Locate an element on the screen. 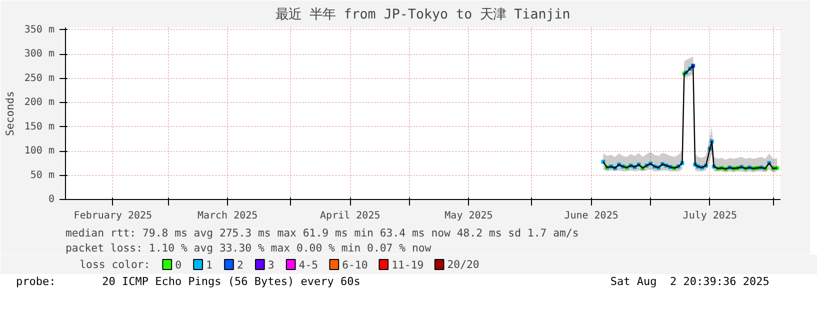  y-tick-label: 250 m is located at coordinates (39, 78).